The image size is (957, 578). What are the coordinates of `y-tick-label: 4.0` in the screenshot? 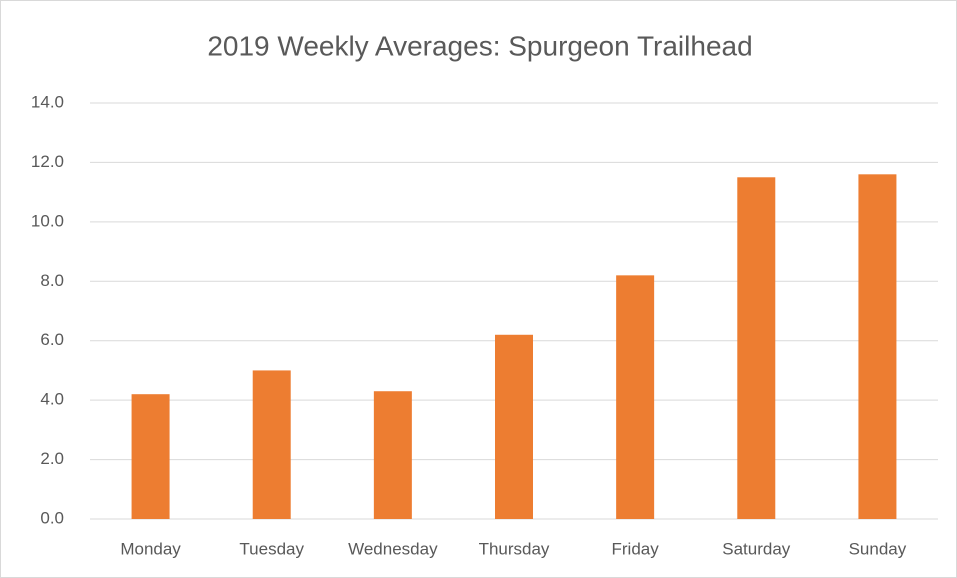 It's located at (52, 399).